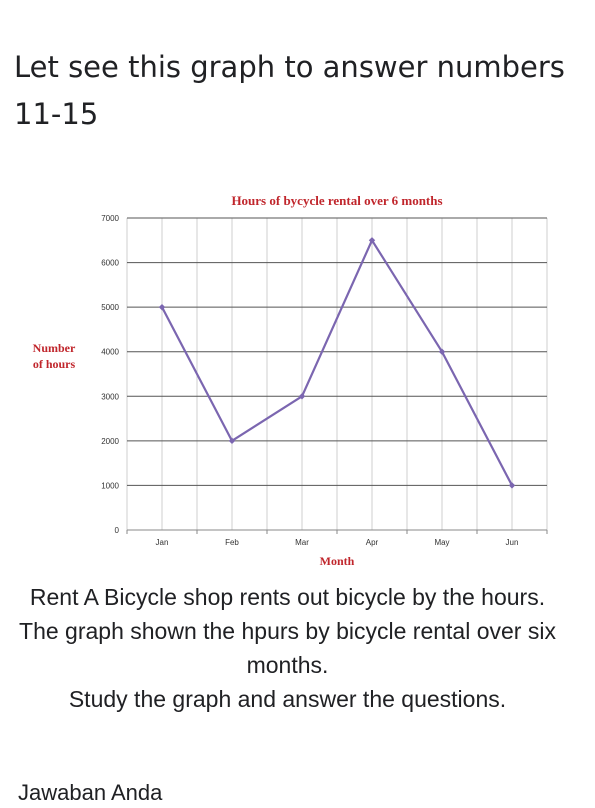 The width and height of the screenshot is (595, 808). I want to click on x-tick-label: Jun, so click(512, 542).